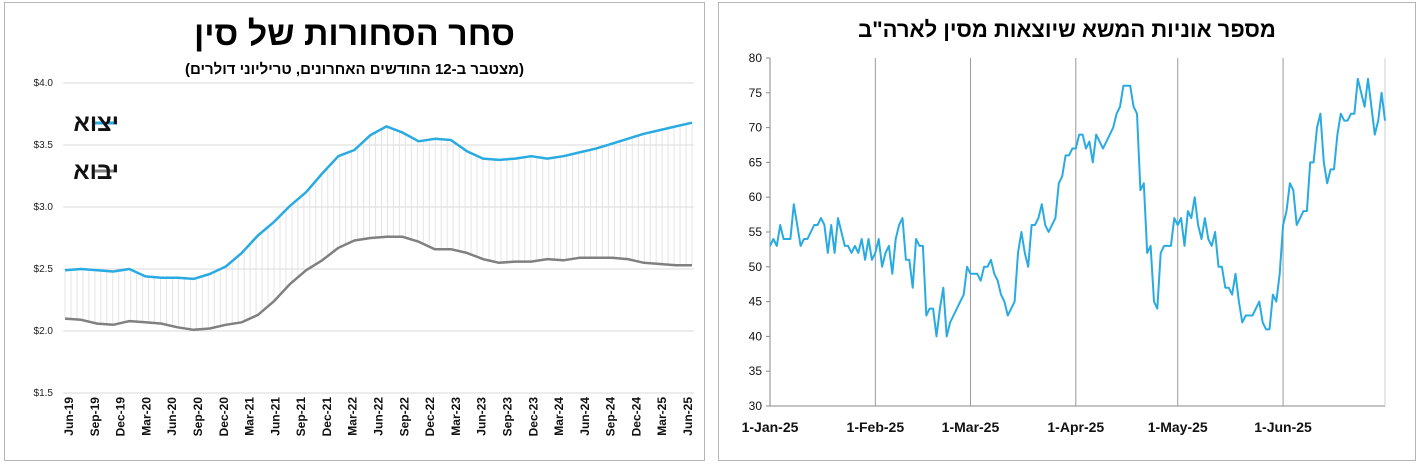 Image resolution: width=1420 pixels, height=466 pixels. What do you see at coordinates (1067, 29) in the screenshot?
I see `chart-title: מספר אוניות המשא שיוצאות מסין לארה"ב` at bounding box center [1067, 29].